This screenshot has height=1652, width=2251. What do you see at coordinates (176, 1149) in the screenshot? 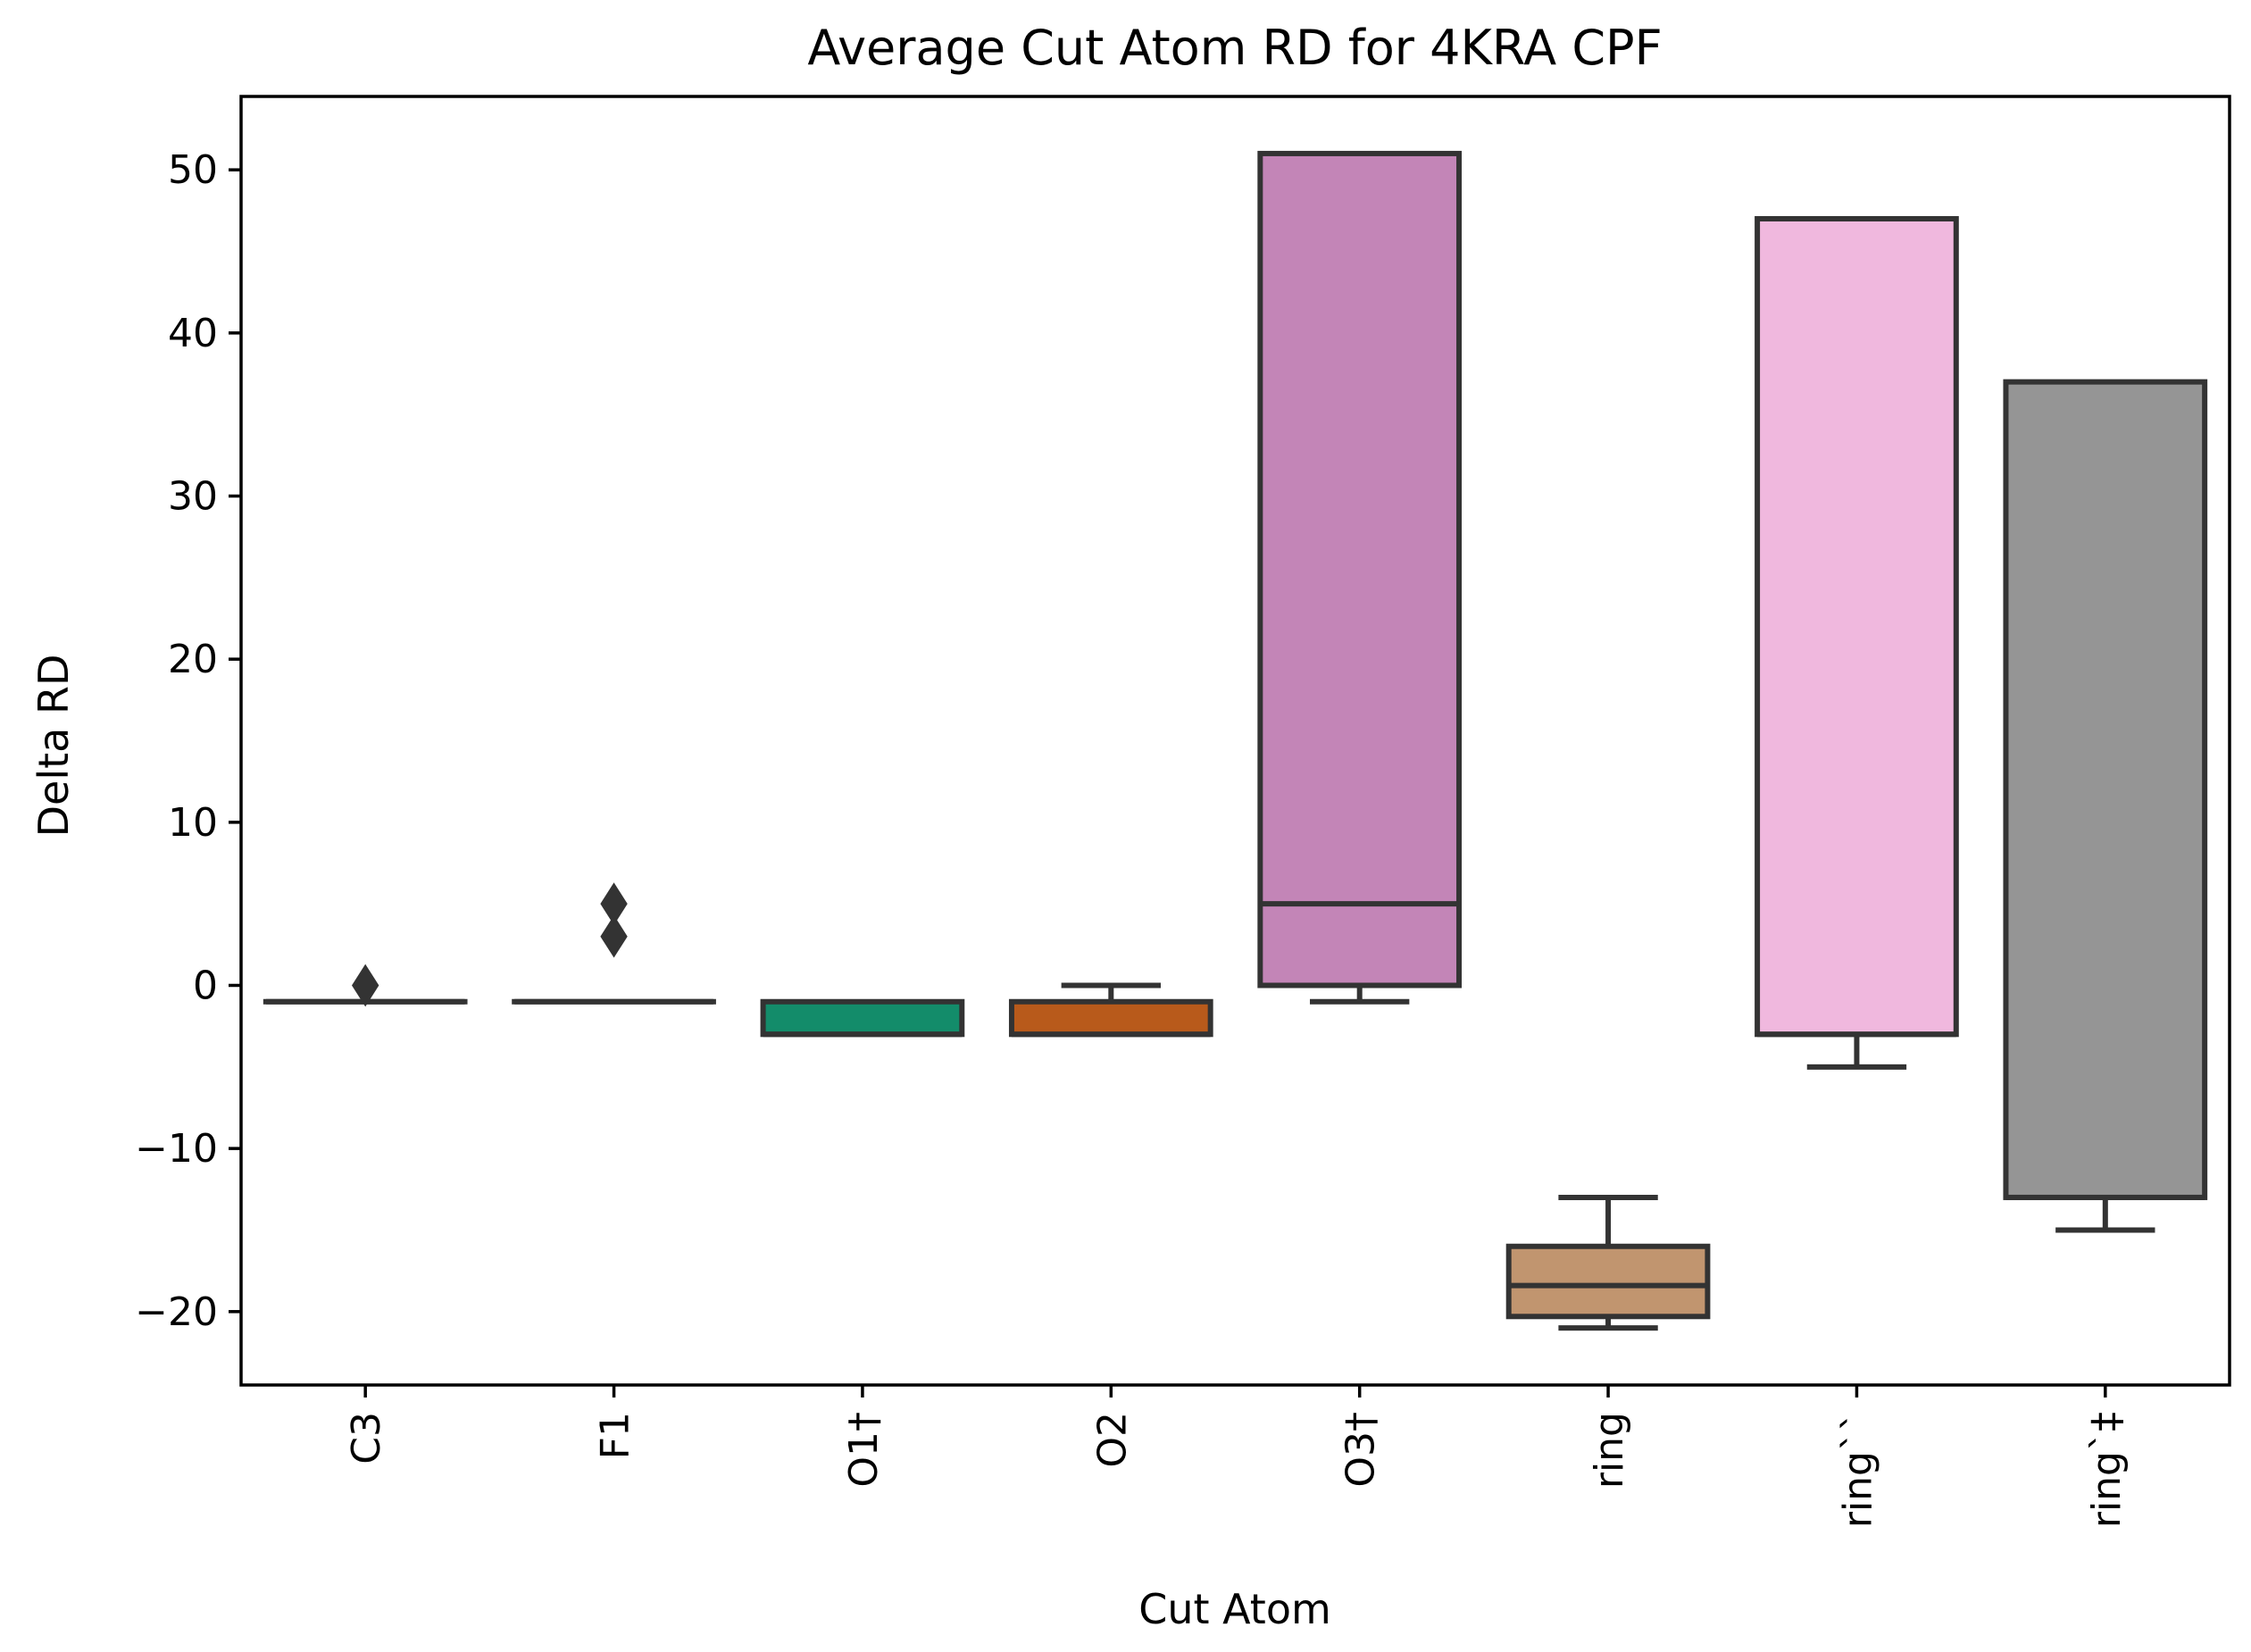
I see `y-tick-label: −10` at bounding box center [176, 1149].